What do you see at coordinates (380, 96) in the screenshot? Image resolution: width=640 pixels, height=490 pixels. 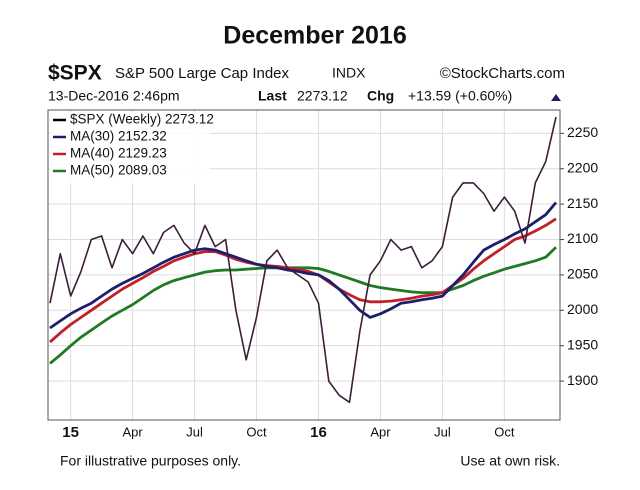 I see `chg-label: Chg` at bounding box center [380, 96].